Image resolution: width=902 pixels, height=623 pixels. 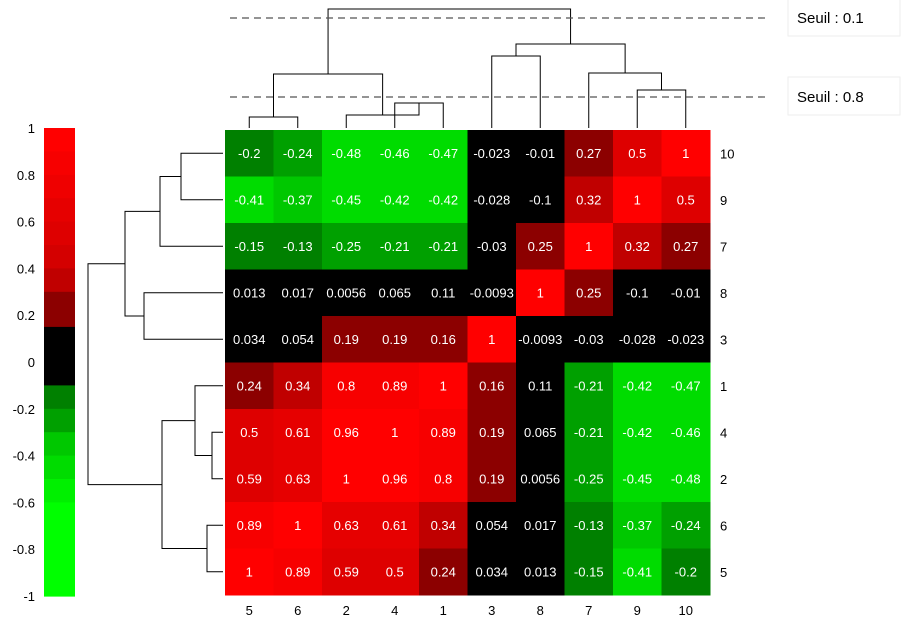 I want to click on scale-tick-label: 1, so click(x=31, y=128).